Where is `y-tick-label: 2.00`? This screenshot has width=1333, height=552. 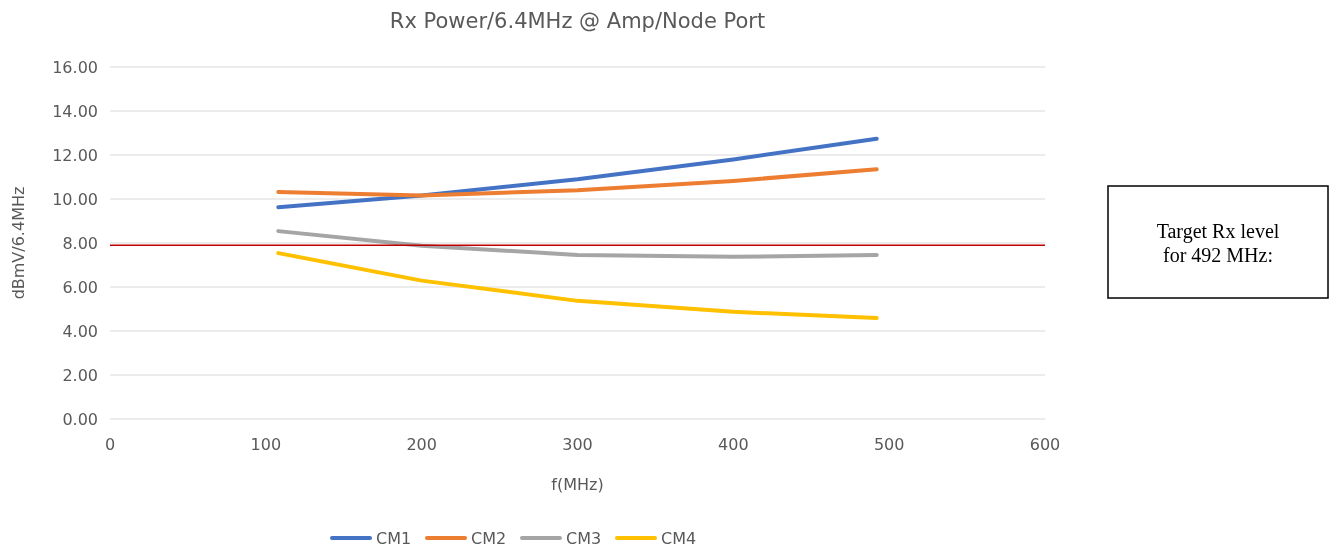
y-tick-label: 2.00 is located at coordinates (80, 375).